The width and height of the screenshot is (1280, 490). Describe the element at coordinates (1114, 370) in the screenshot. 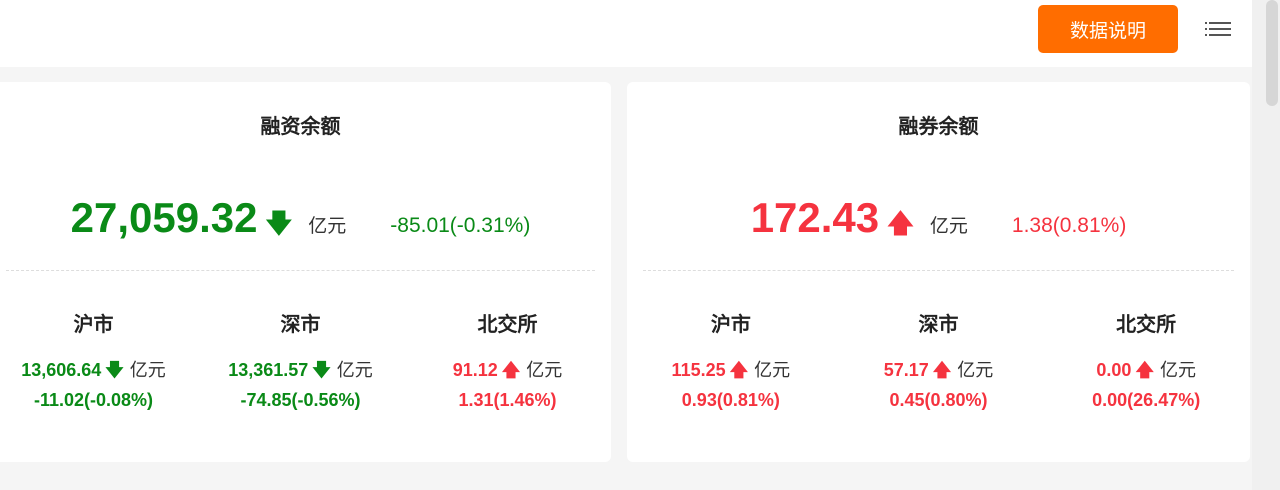

I see `market-value: 0.00` at that location.